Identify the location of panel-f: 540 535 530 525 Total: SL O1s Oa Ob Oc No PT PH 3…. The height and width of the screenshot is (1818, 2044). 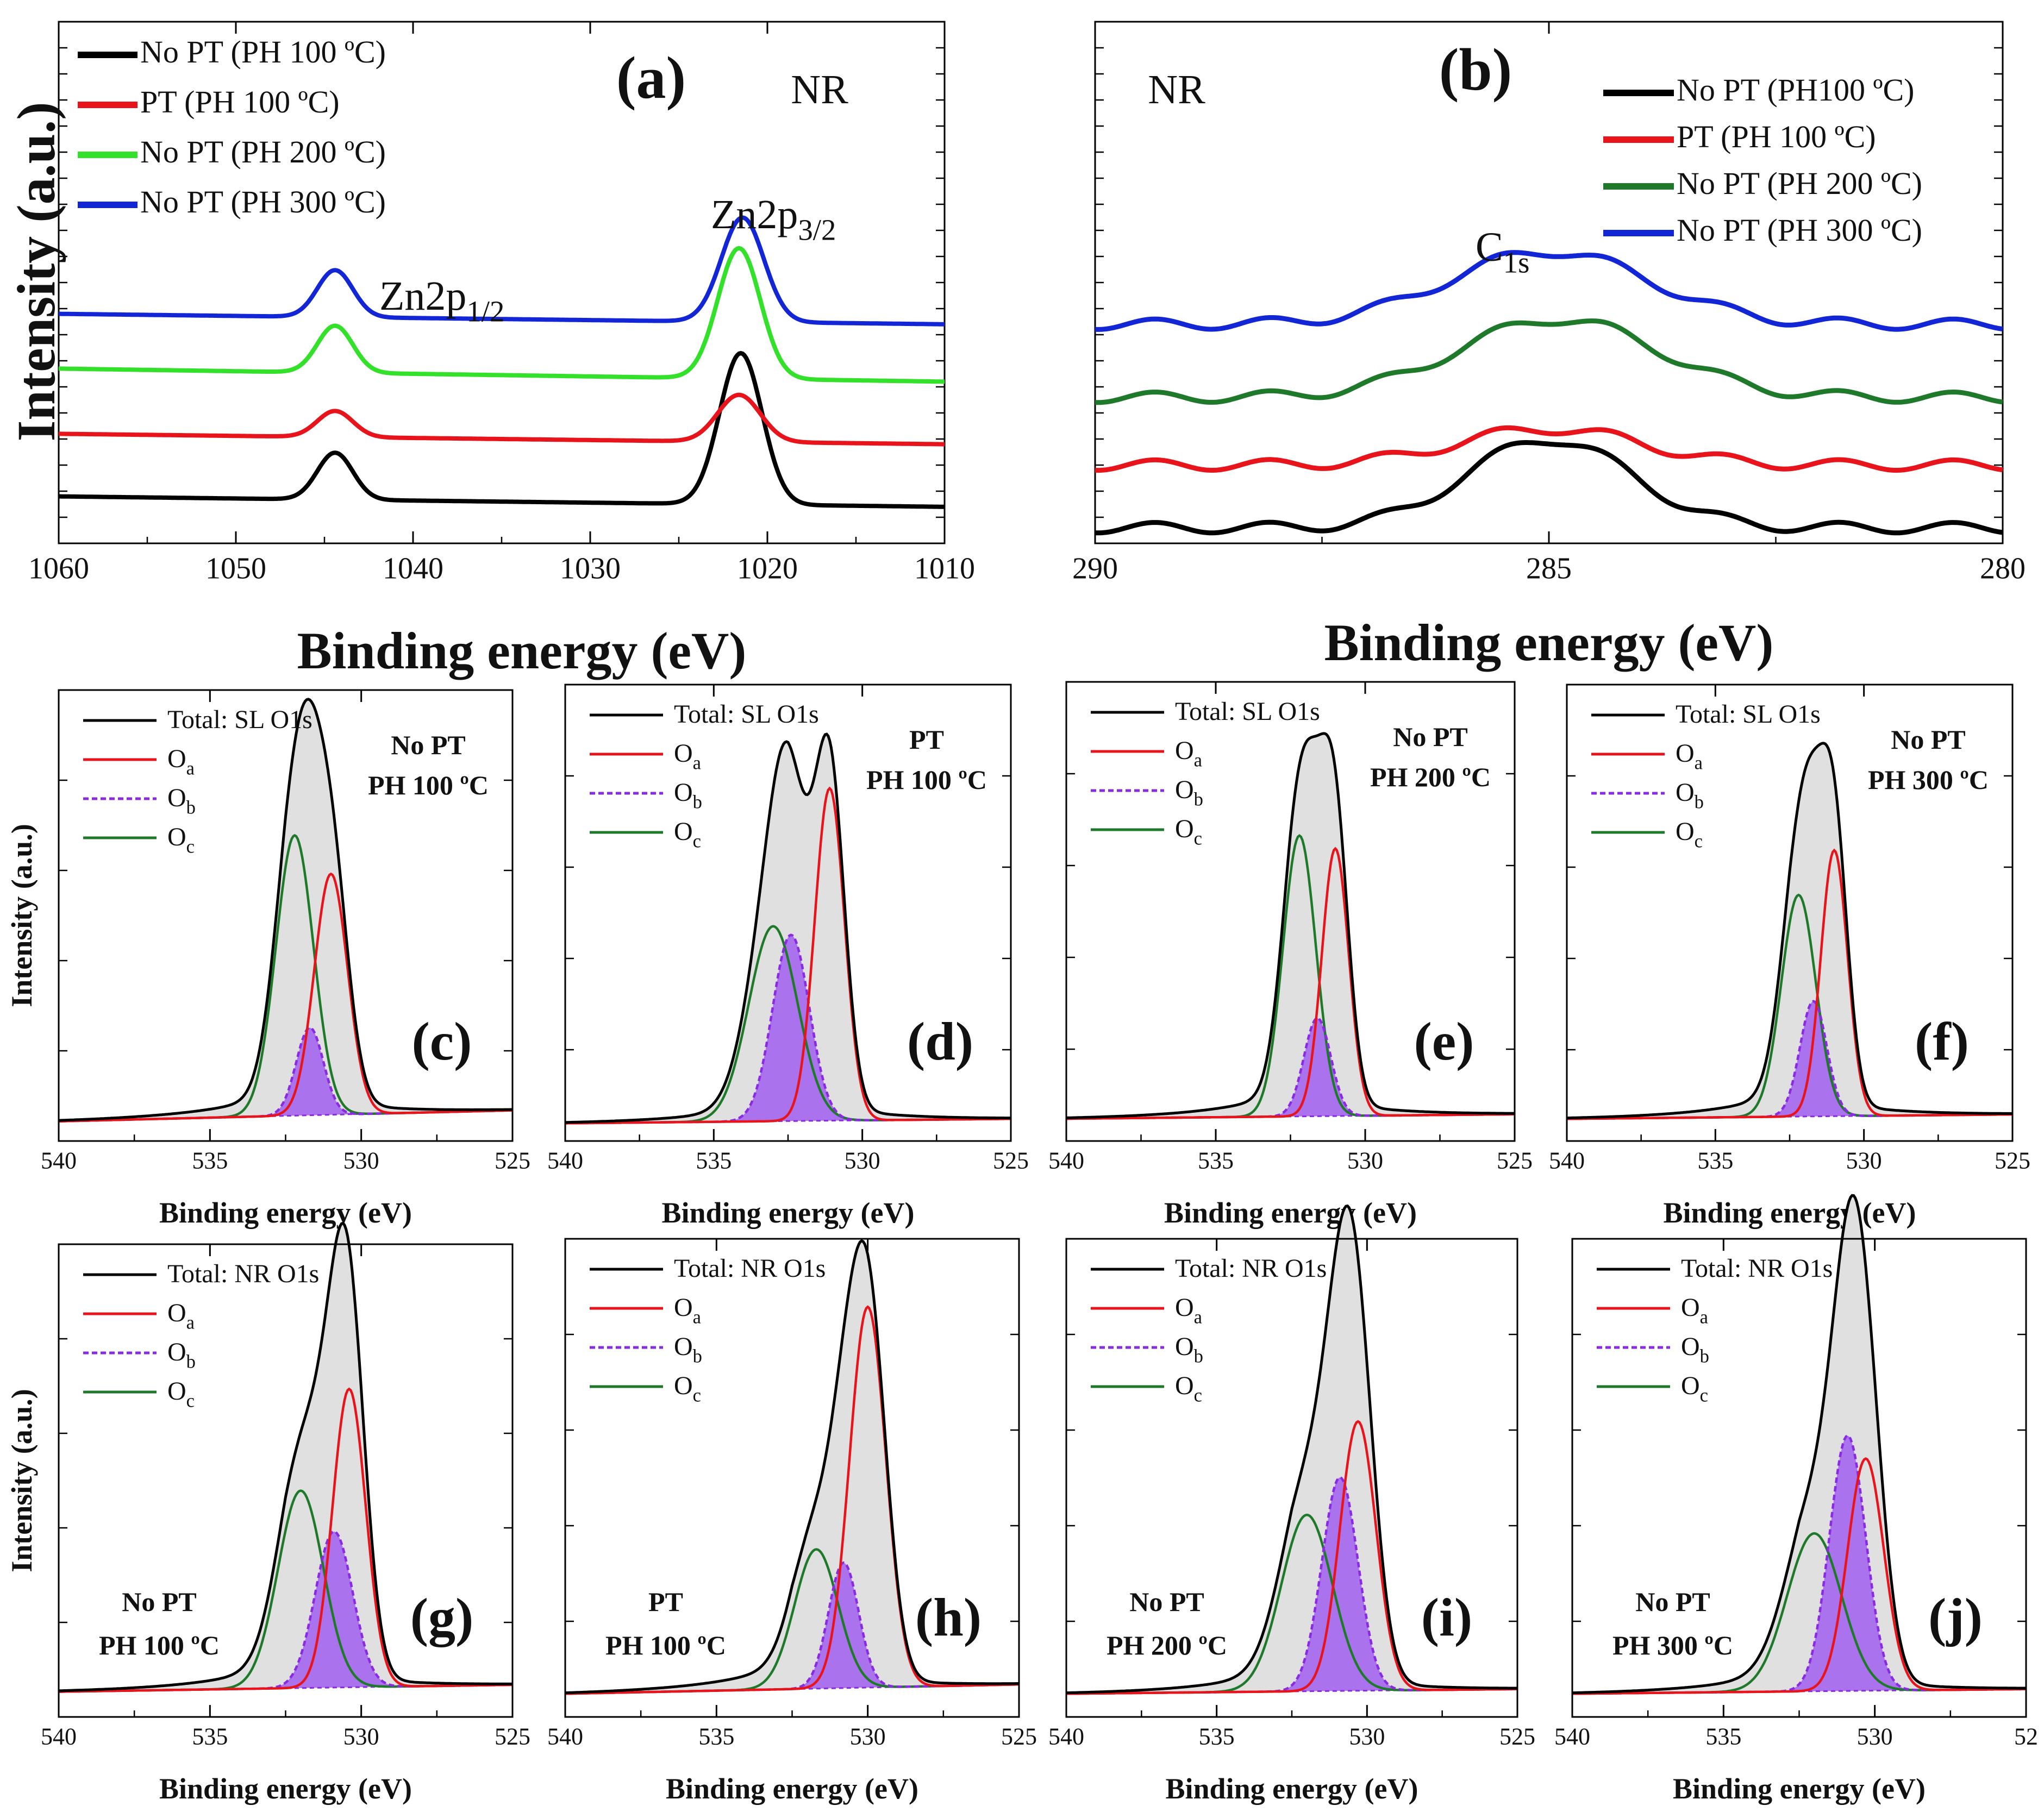
(1789, 956).